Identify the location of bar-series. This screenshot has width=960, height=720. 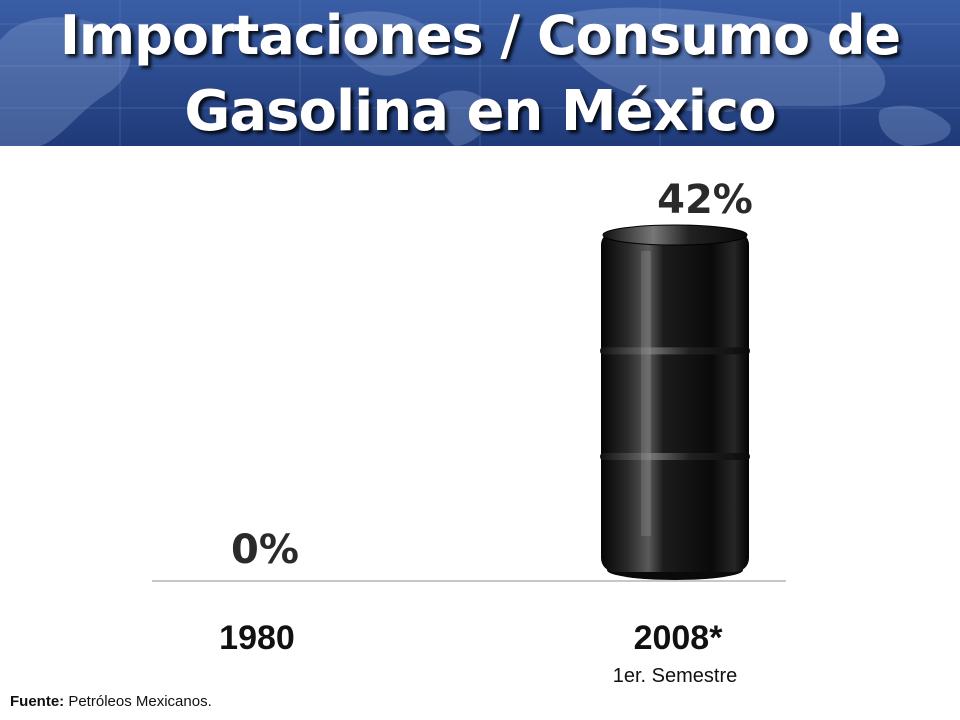
(675, 402).